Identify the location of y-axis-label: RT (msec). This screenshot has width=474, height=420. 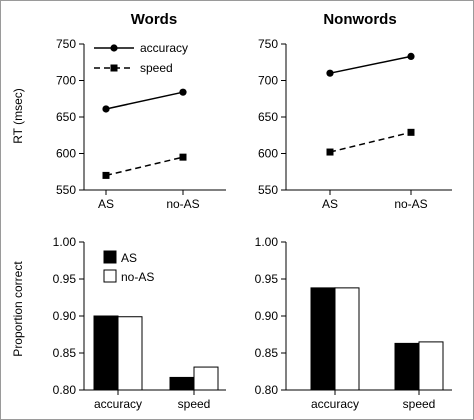
(18, 116).